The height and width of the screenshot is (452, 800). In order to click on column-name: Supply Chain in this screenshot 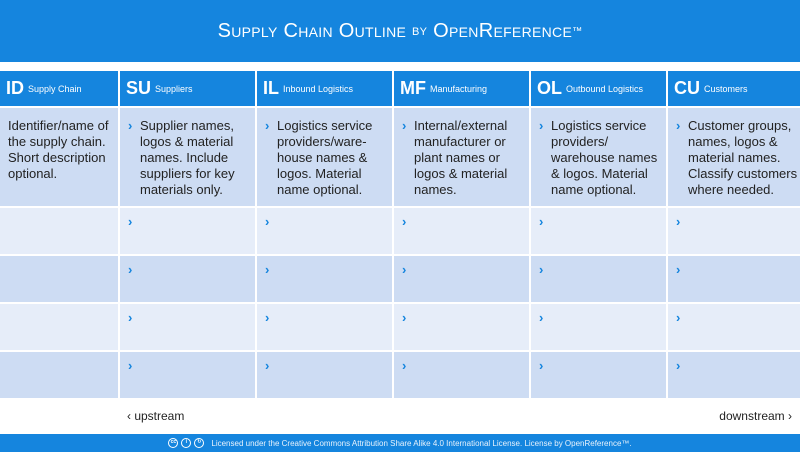, I will do `click(55, 88)`.